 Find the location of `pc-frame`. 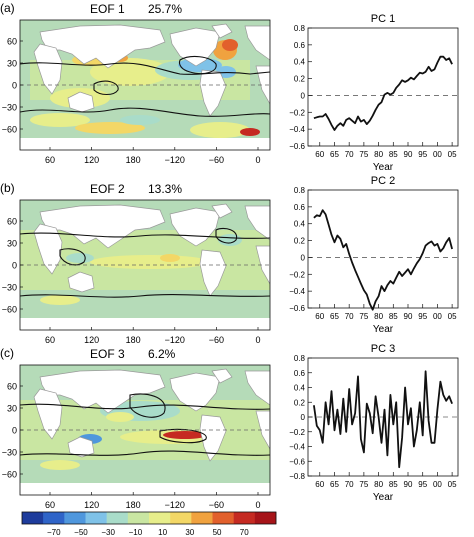

pc-frame is located at coordinates (383, 87).